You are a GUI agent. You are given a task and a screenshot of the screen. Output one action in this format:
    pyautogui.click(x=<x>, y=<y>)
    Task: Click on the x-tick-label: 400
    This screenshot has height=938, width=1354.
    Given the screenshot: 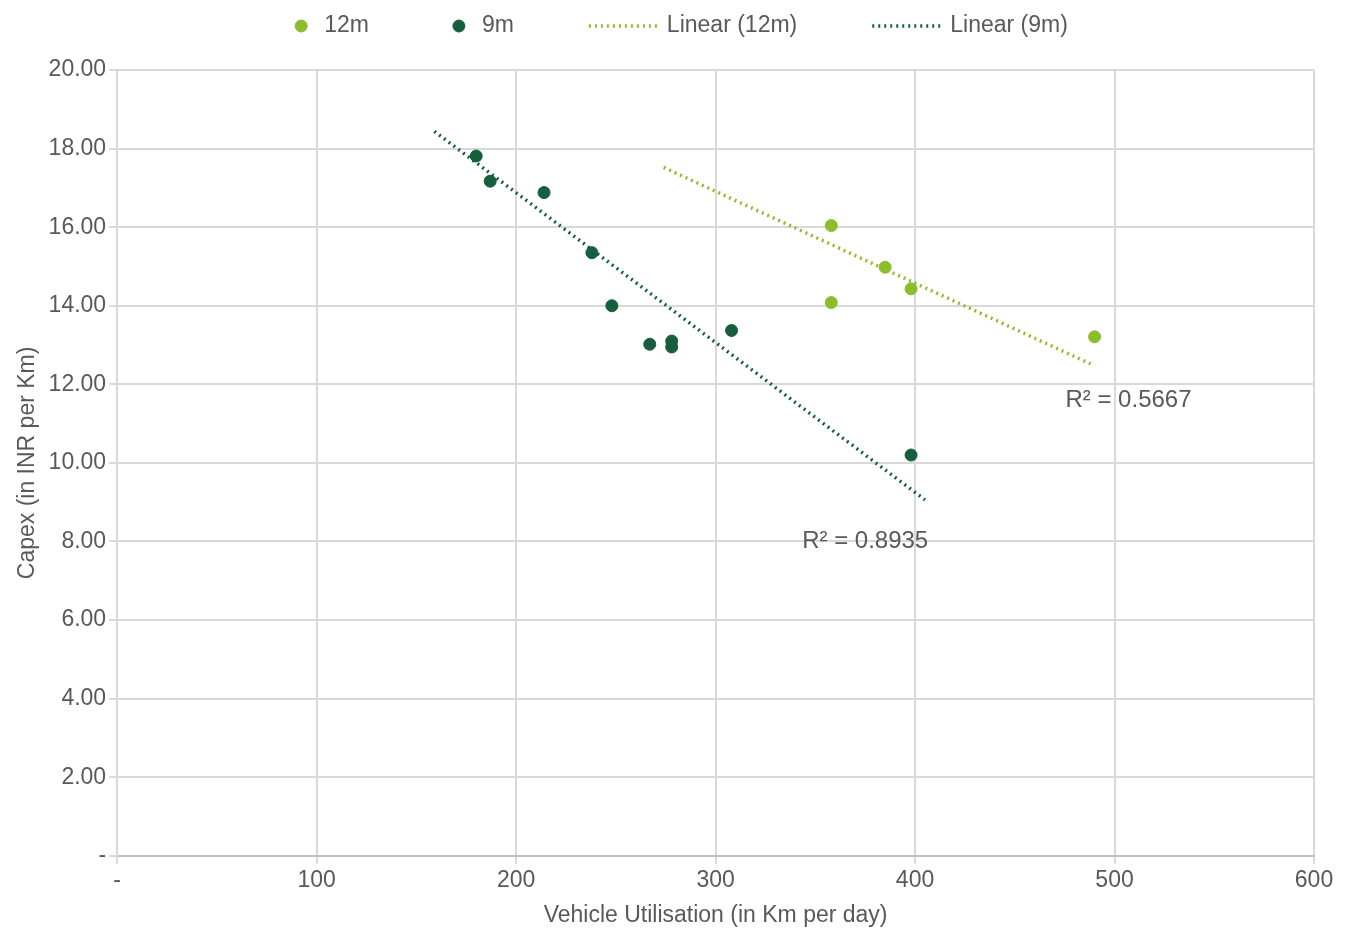 What is the action you would take?
    pyautogui.click(x=915, y=878)
    